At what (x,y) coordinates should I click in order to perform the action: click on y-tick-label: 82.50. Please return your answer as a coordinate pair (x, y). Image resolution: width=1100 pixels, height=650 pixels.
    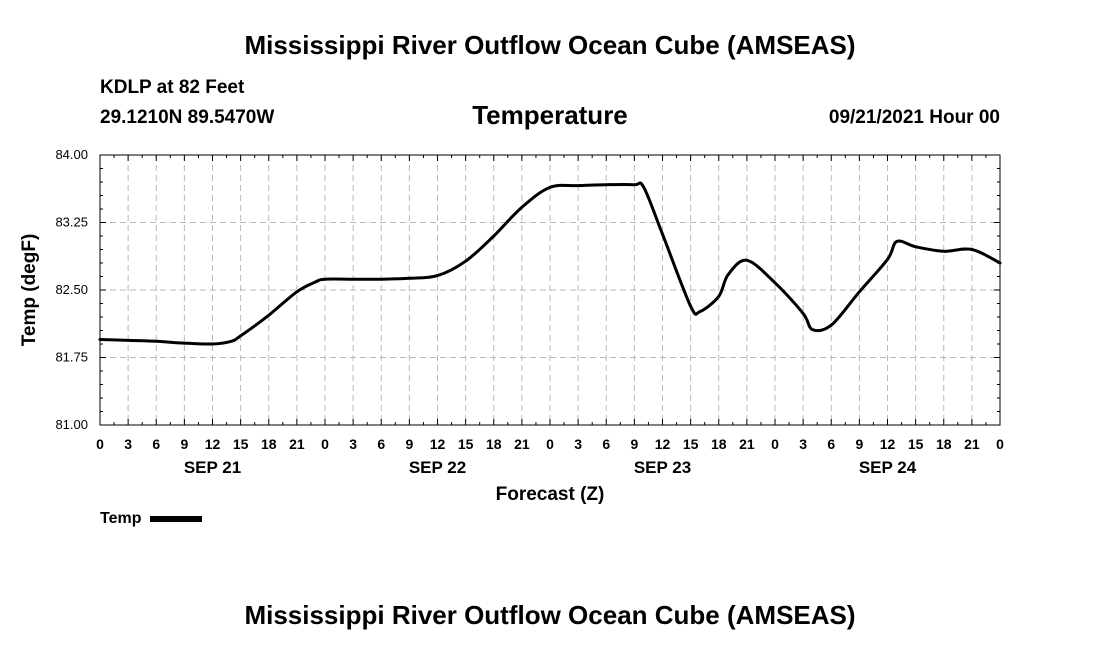
    Looking at the image, I should click on (71, 289).